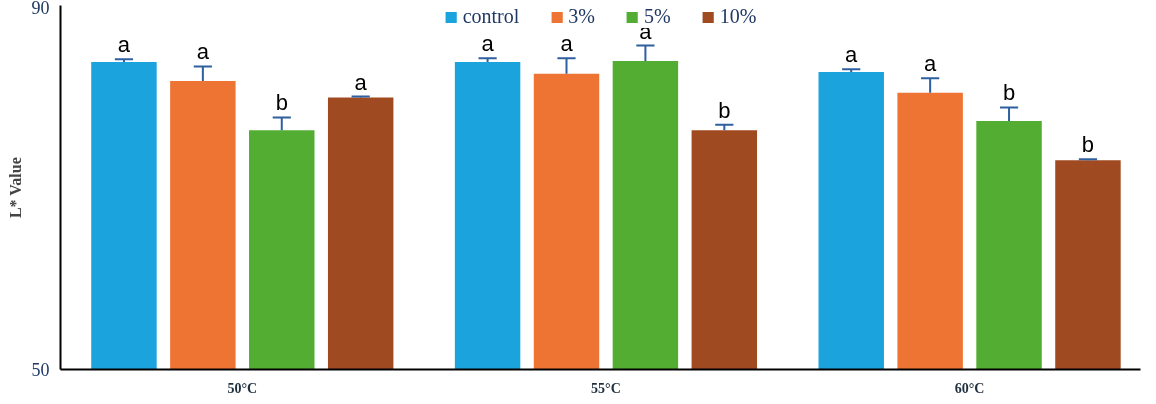 Image resolution: width=1156 pixels, height=404 pixels. Describe the element at coordinates (606, 388) in the screenshot. I see `x-tick-label: 55°C` at that location.